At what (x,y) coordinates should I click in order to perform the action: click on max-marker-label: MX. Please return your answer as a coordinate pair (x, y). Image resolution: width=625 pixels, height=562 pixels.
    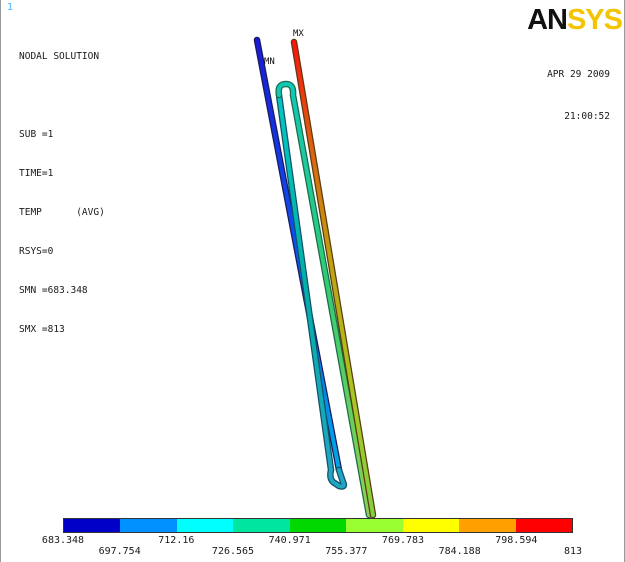
    Looking at the image, I should click on (298, 34).